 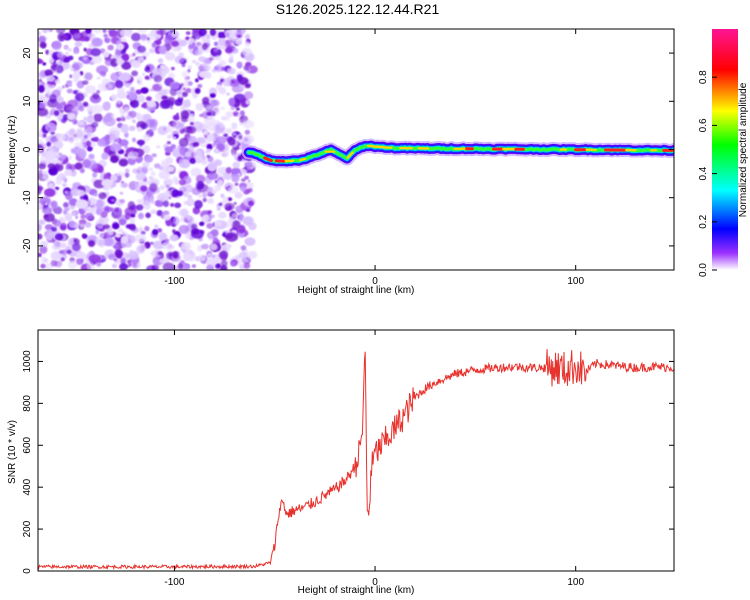 I want to click on spectrogram-y-tick-label: -10, so click(x=27, y=197).